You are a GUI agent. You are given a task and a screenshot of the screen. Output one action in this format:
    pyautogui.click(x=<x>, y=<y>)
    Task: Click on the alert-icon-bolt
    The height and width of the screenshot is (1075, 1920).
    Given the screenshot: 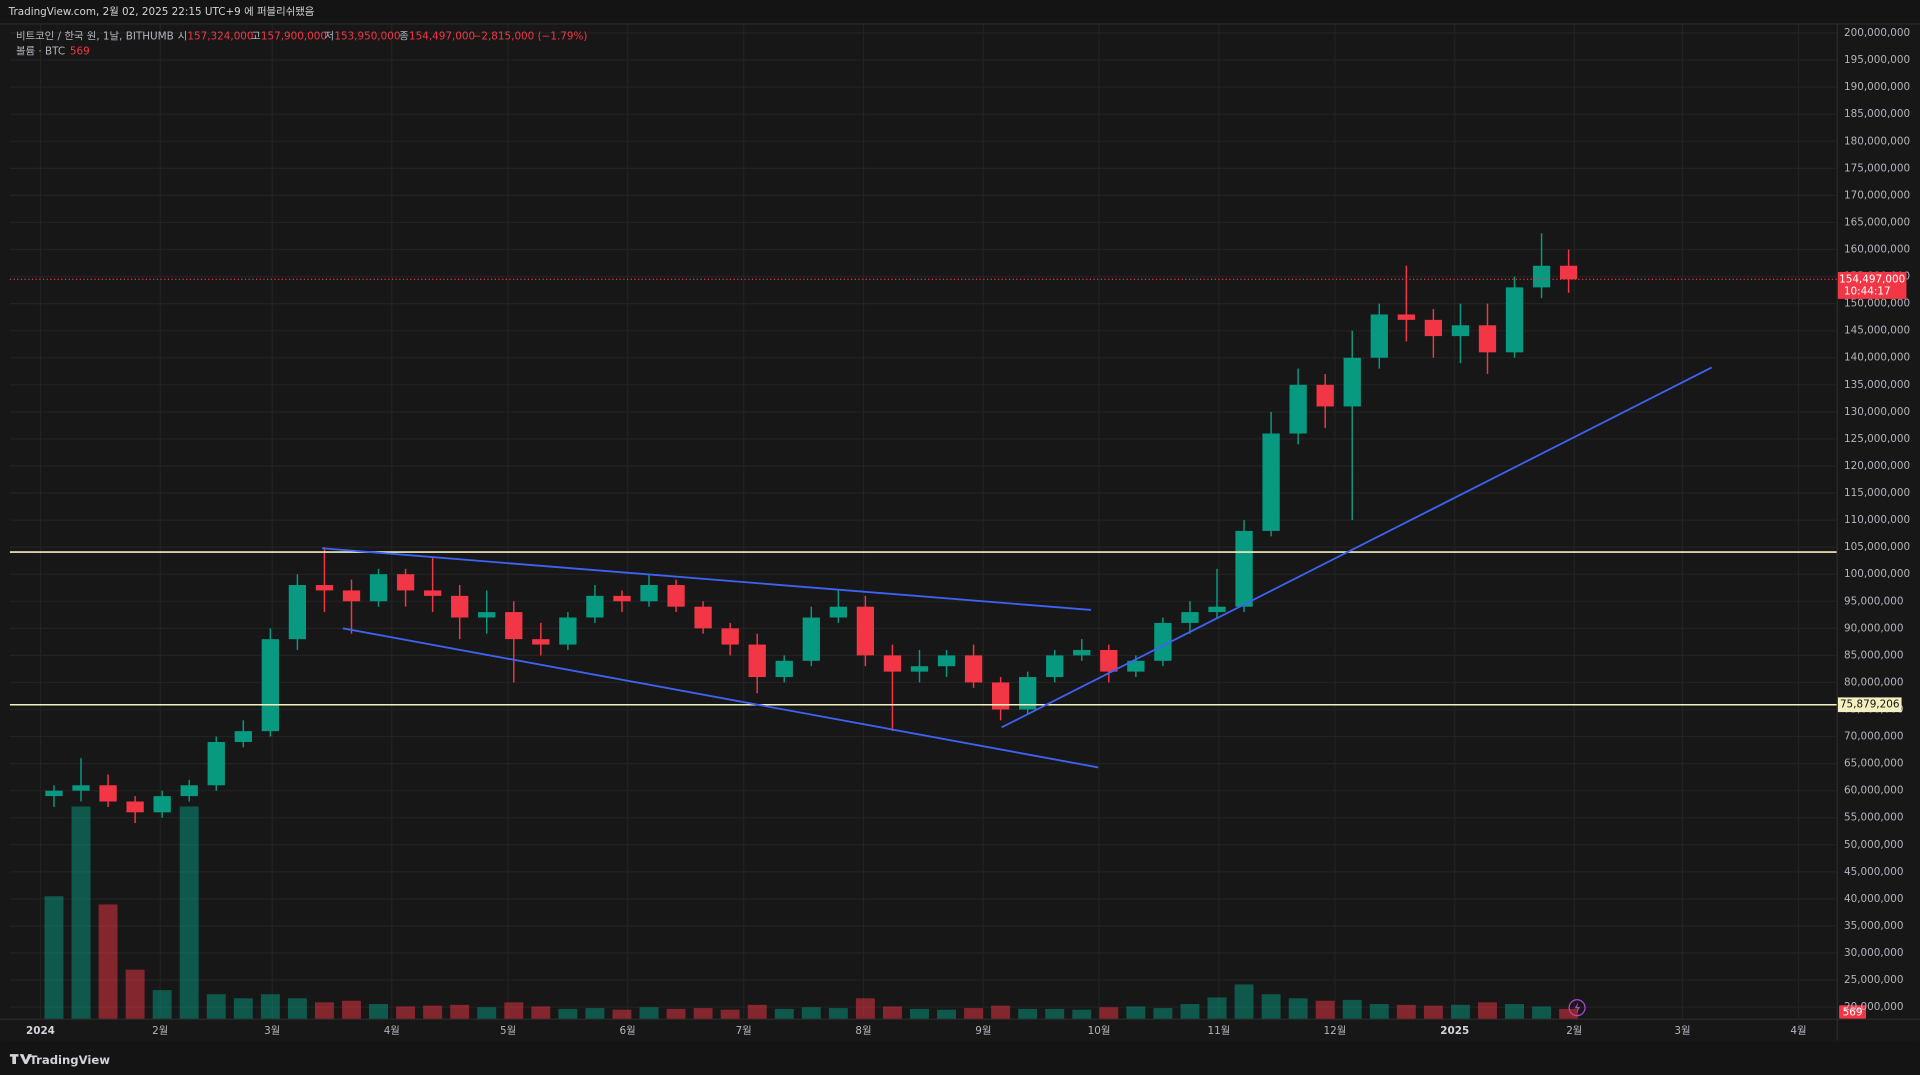 What is the action you would take?
    pyautogui.click(x=1577, y=1008)
    